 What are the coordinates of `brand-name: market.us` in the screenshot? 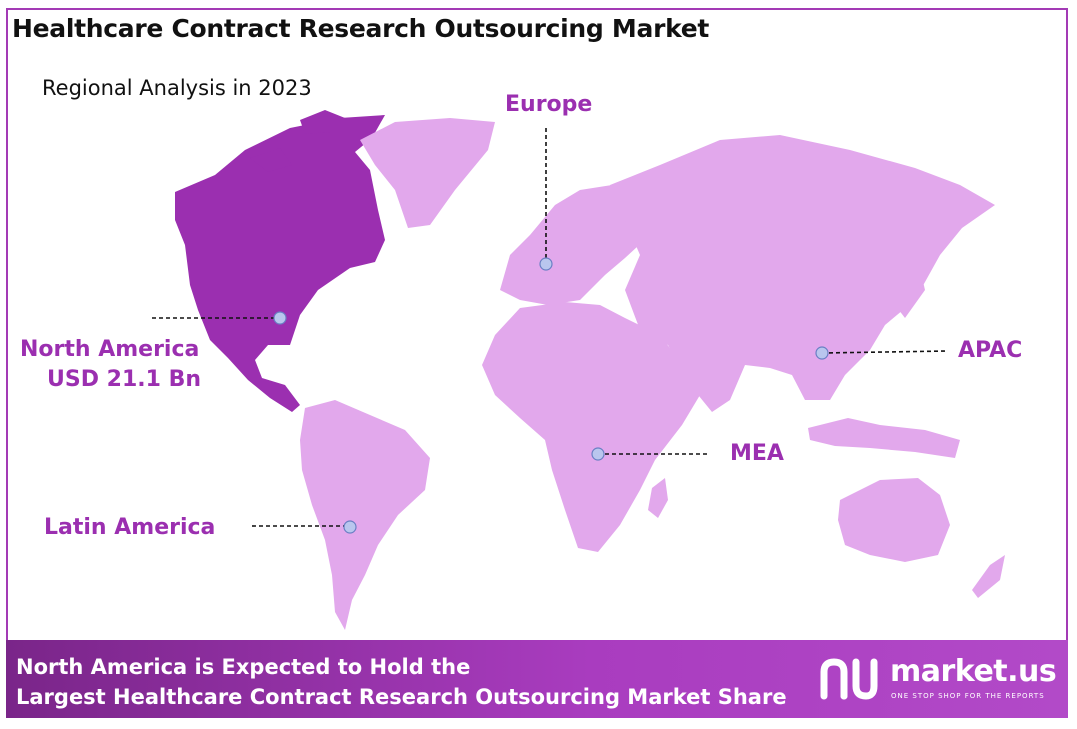 It's located at (973, 671).